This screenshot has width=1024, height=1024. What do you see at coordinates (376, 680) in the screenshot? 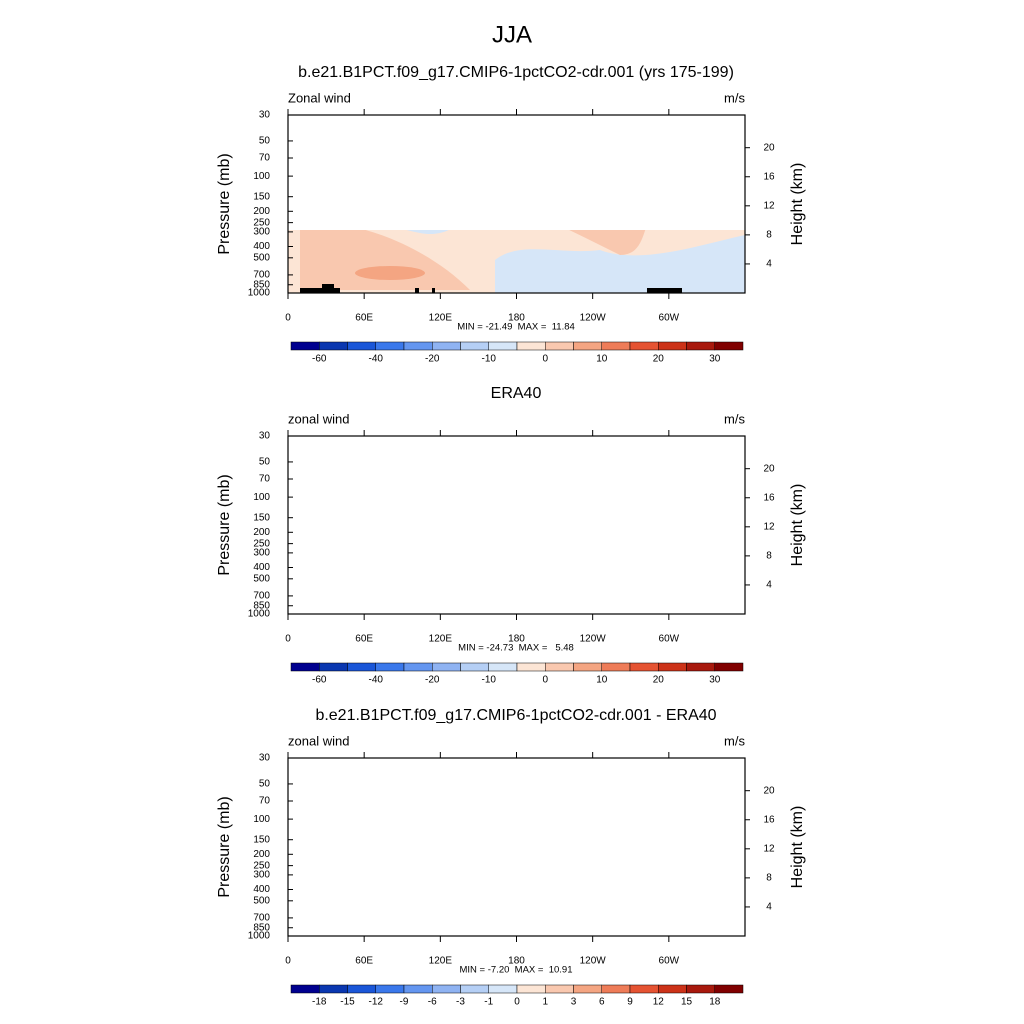
I see `colorbar-label: -40` at bounding box center [376, 680].